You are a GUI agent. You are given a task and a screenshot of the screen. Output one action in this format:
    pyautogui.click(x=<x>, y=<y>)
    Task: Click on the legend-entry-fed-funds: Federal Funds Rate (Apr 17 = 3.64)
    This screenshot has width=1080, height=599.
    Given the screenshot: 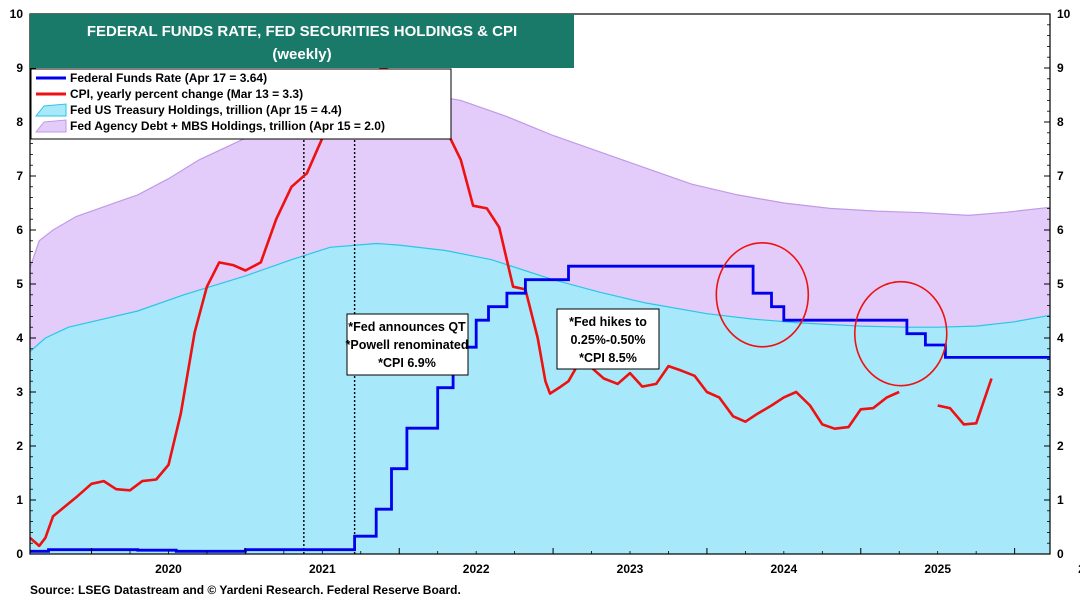 What is the action you would take?
    pyautogui.click(x=151, y=78)
    